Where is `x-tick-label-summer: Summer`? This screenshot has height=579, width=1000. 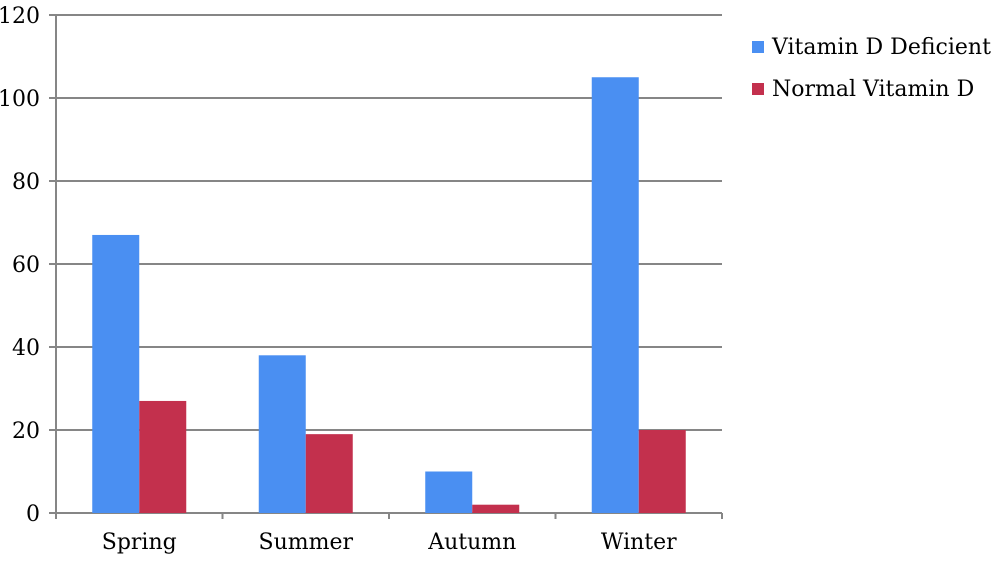 x-tick-label-summer: Summer is located at coordinates (306, 542).